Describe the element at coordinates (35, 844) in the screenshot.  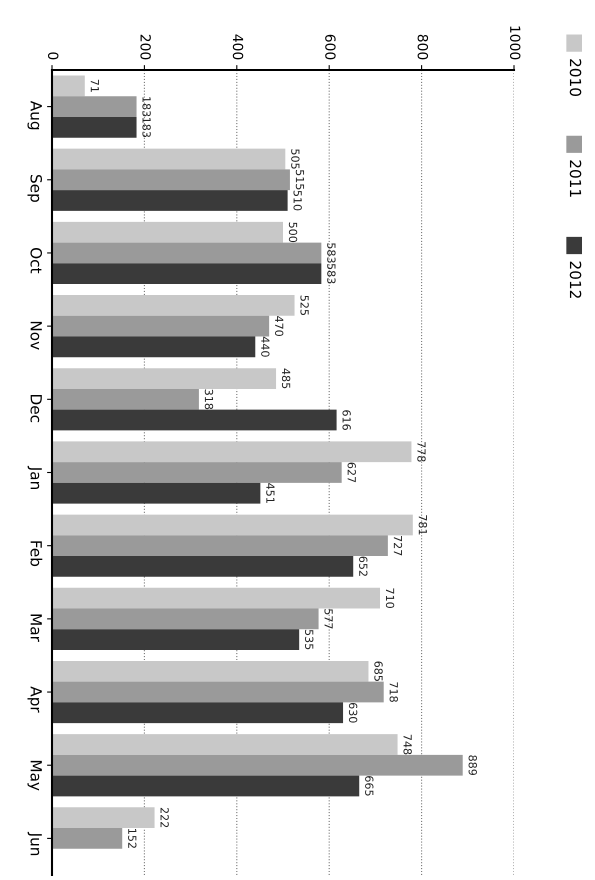
I see `y-tick-label: Jun` at that location.